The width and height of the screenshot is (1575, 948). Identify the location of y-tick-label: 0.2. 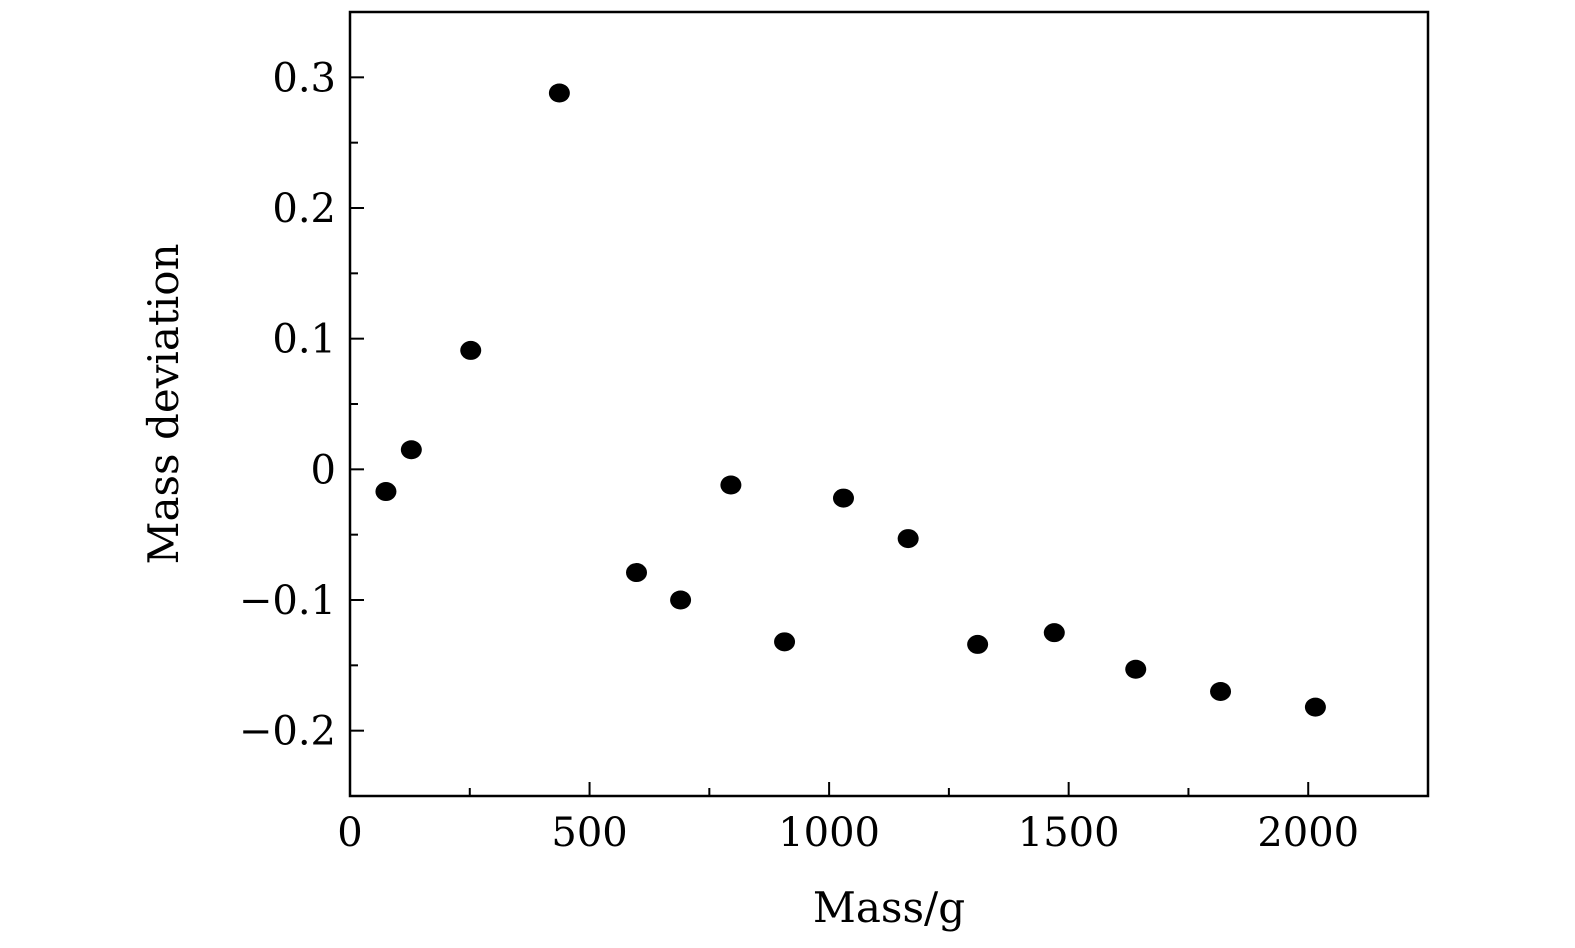
(304, 209).